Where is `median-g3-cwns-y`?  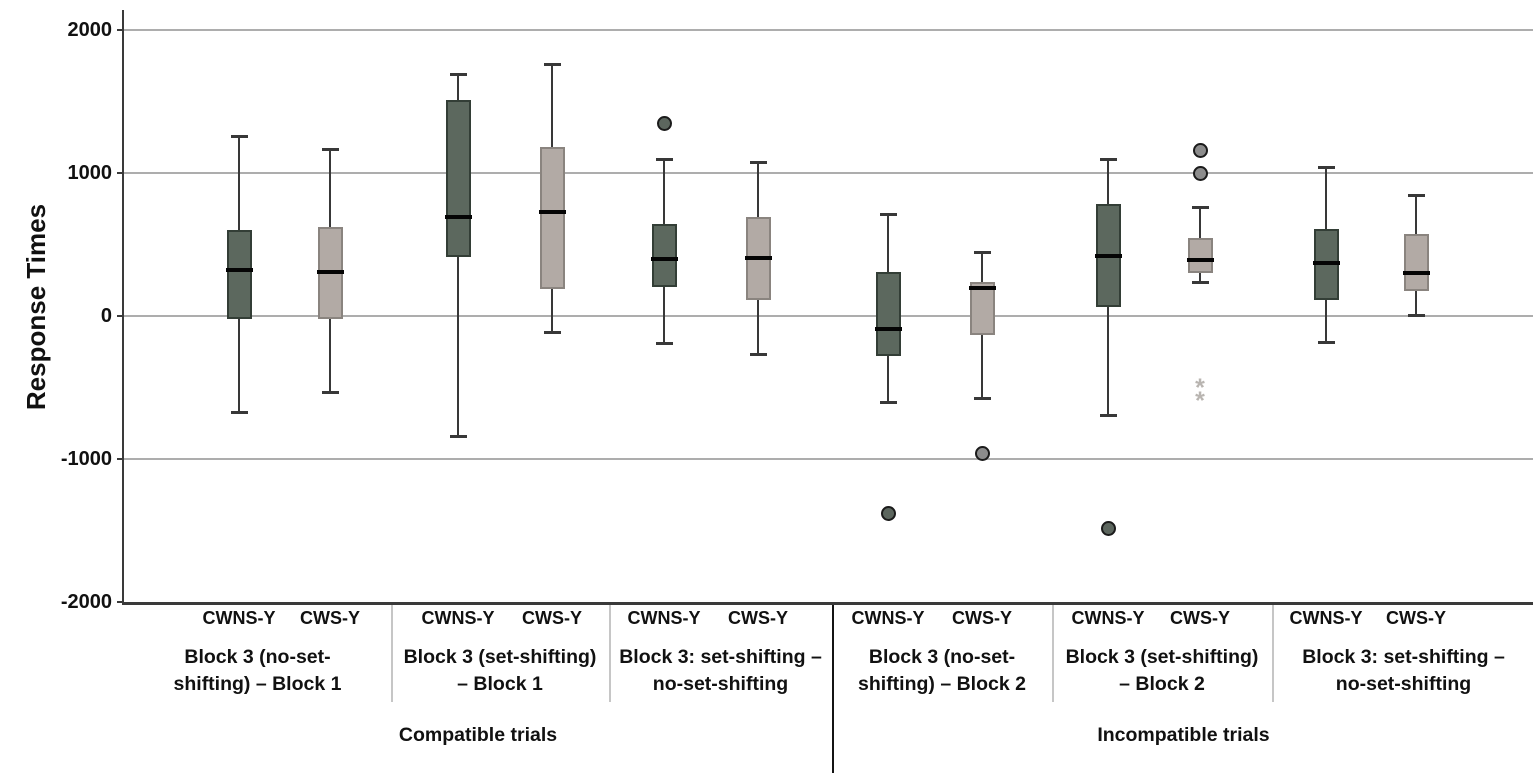 median-g3-cwns-y is located at coordinates (664, 258).